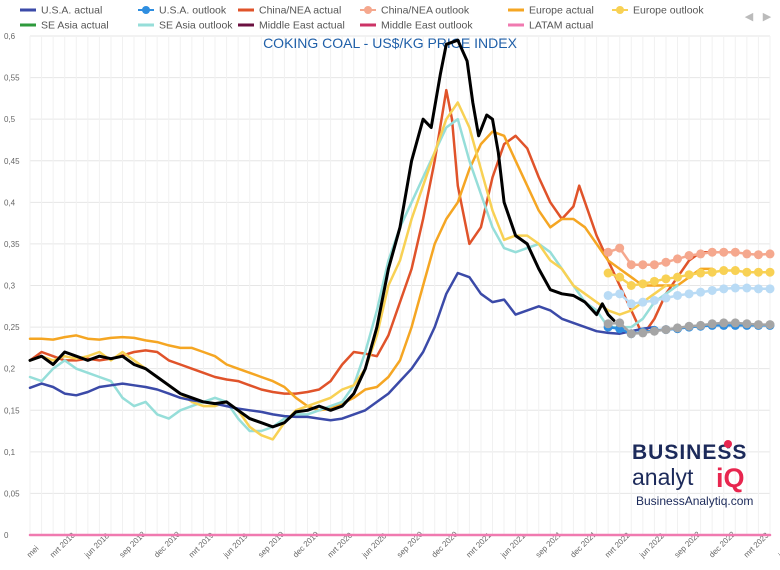 The image size is (780, 570). I want to click on y-tick-label: 0,35, so click(12, 244).